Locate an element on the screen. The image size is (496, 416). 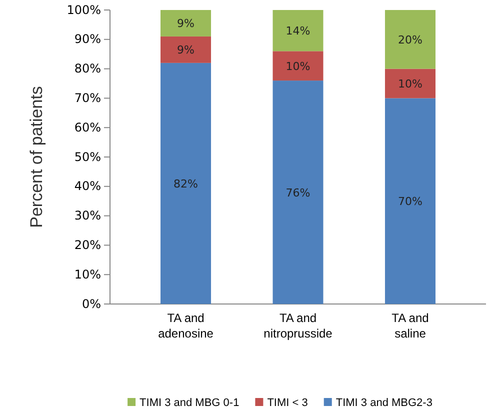
data-label: 14% is located at coordinates (298, 31).